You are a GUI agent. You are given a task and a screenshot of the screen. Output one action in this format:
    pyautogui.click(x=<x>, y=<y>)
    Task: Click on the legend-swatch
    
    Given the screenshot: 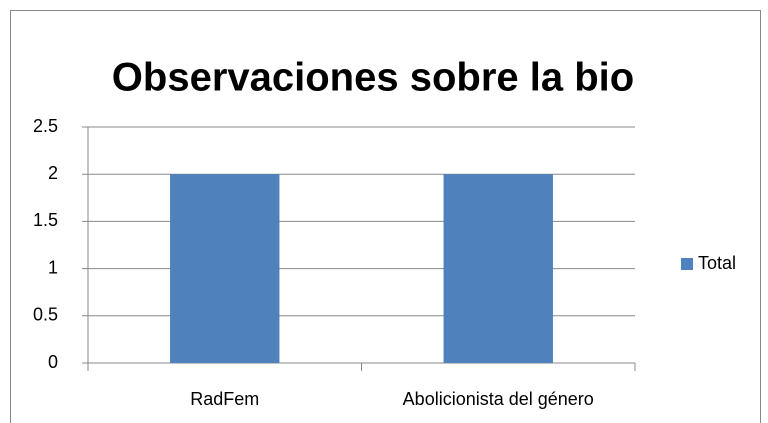 What is the action you would take?
    pyautogui.click(x=687, y=264)
    